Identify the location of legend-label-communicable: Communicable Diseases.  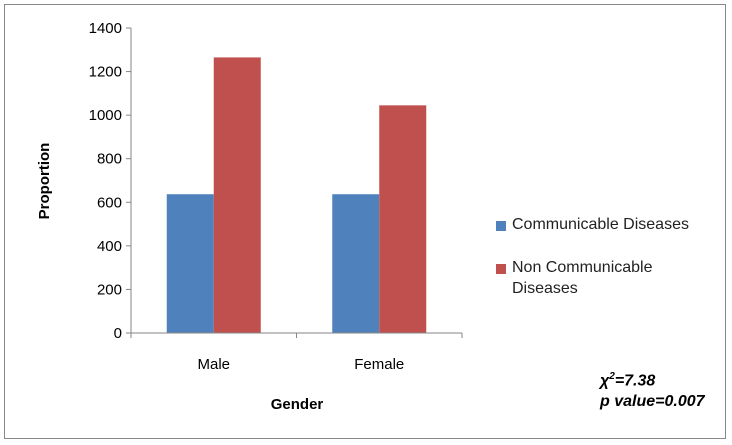
(600, 224).